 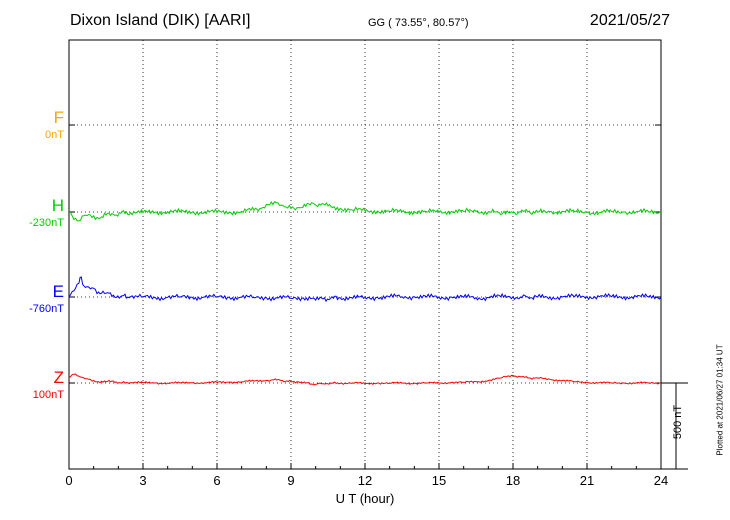 I want to click on channel-z-baseline: 100nT, so click(x=48, y=395).